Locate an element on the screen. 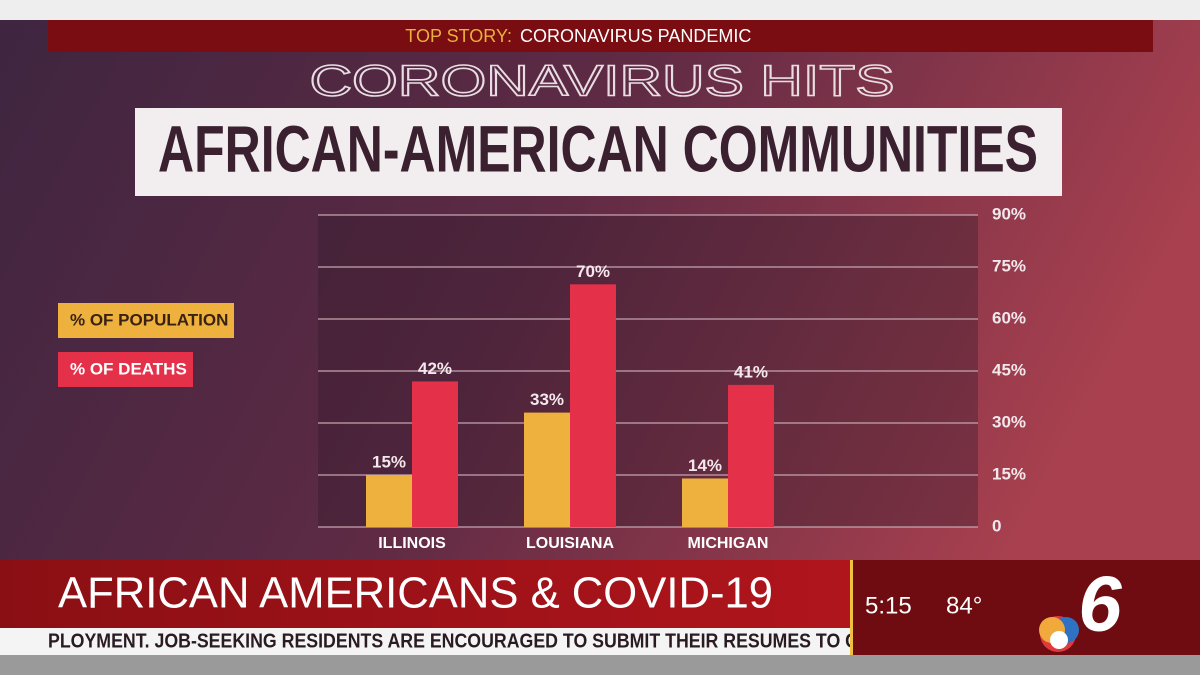 Image resolution: width=1200 pixels, height=675 pixels. y-tick-label: 75% is located at coordinates (1009, 265).